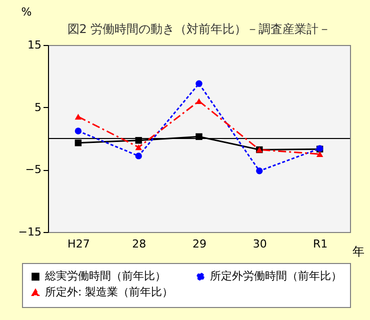 Image resolution: width=370 pixels, height=320 pixels. I want to click on legend-label: 総実労働時間（前年比）, so click(105, 276).